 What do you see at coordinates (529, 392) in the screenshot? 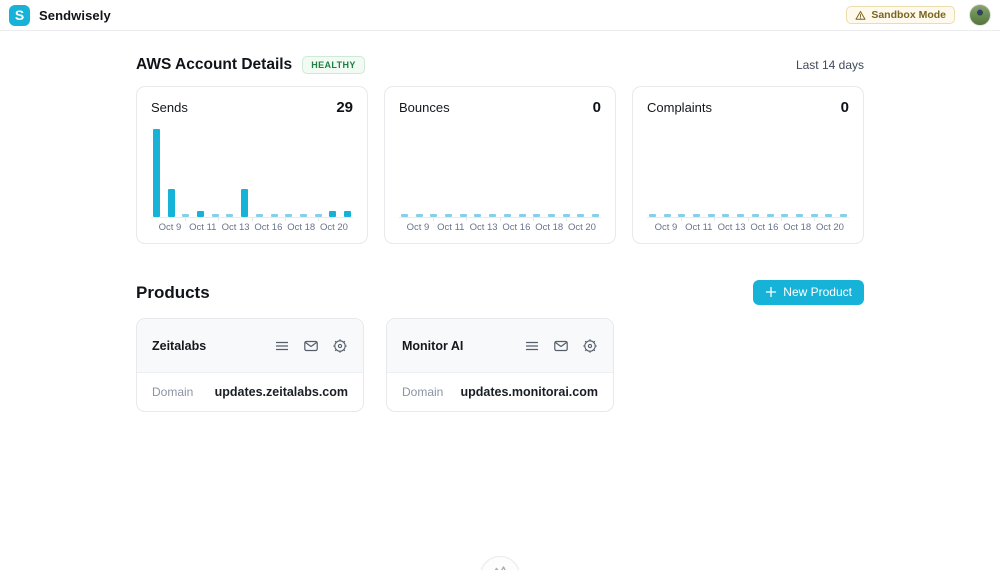
I see `domain-value: updates.monitorai.com` at bounding box center [529, 392].